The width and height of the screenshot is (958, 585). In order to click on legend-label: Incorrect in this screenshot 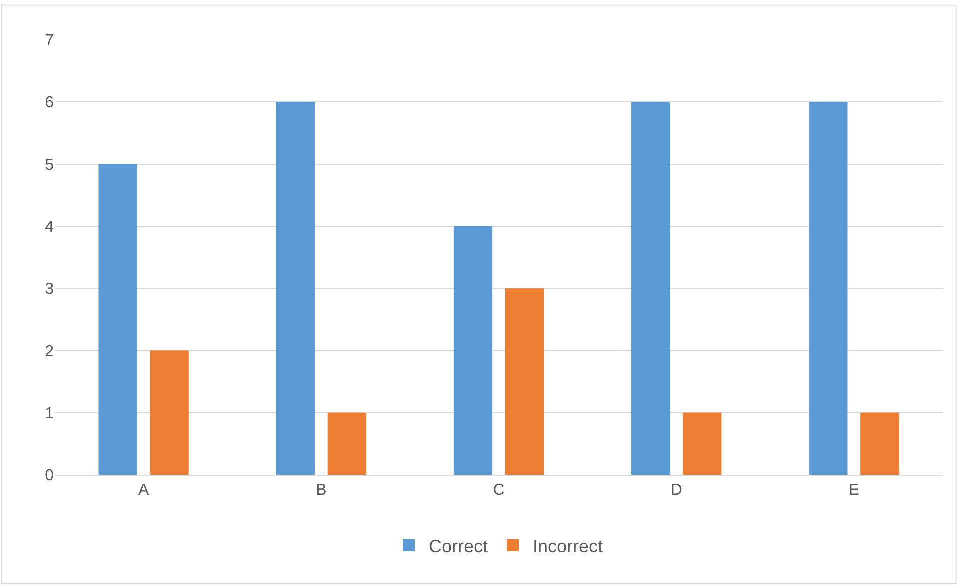, I will do `click(568, 546)`.